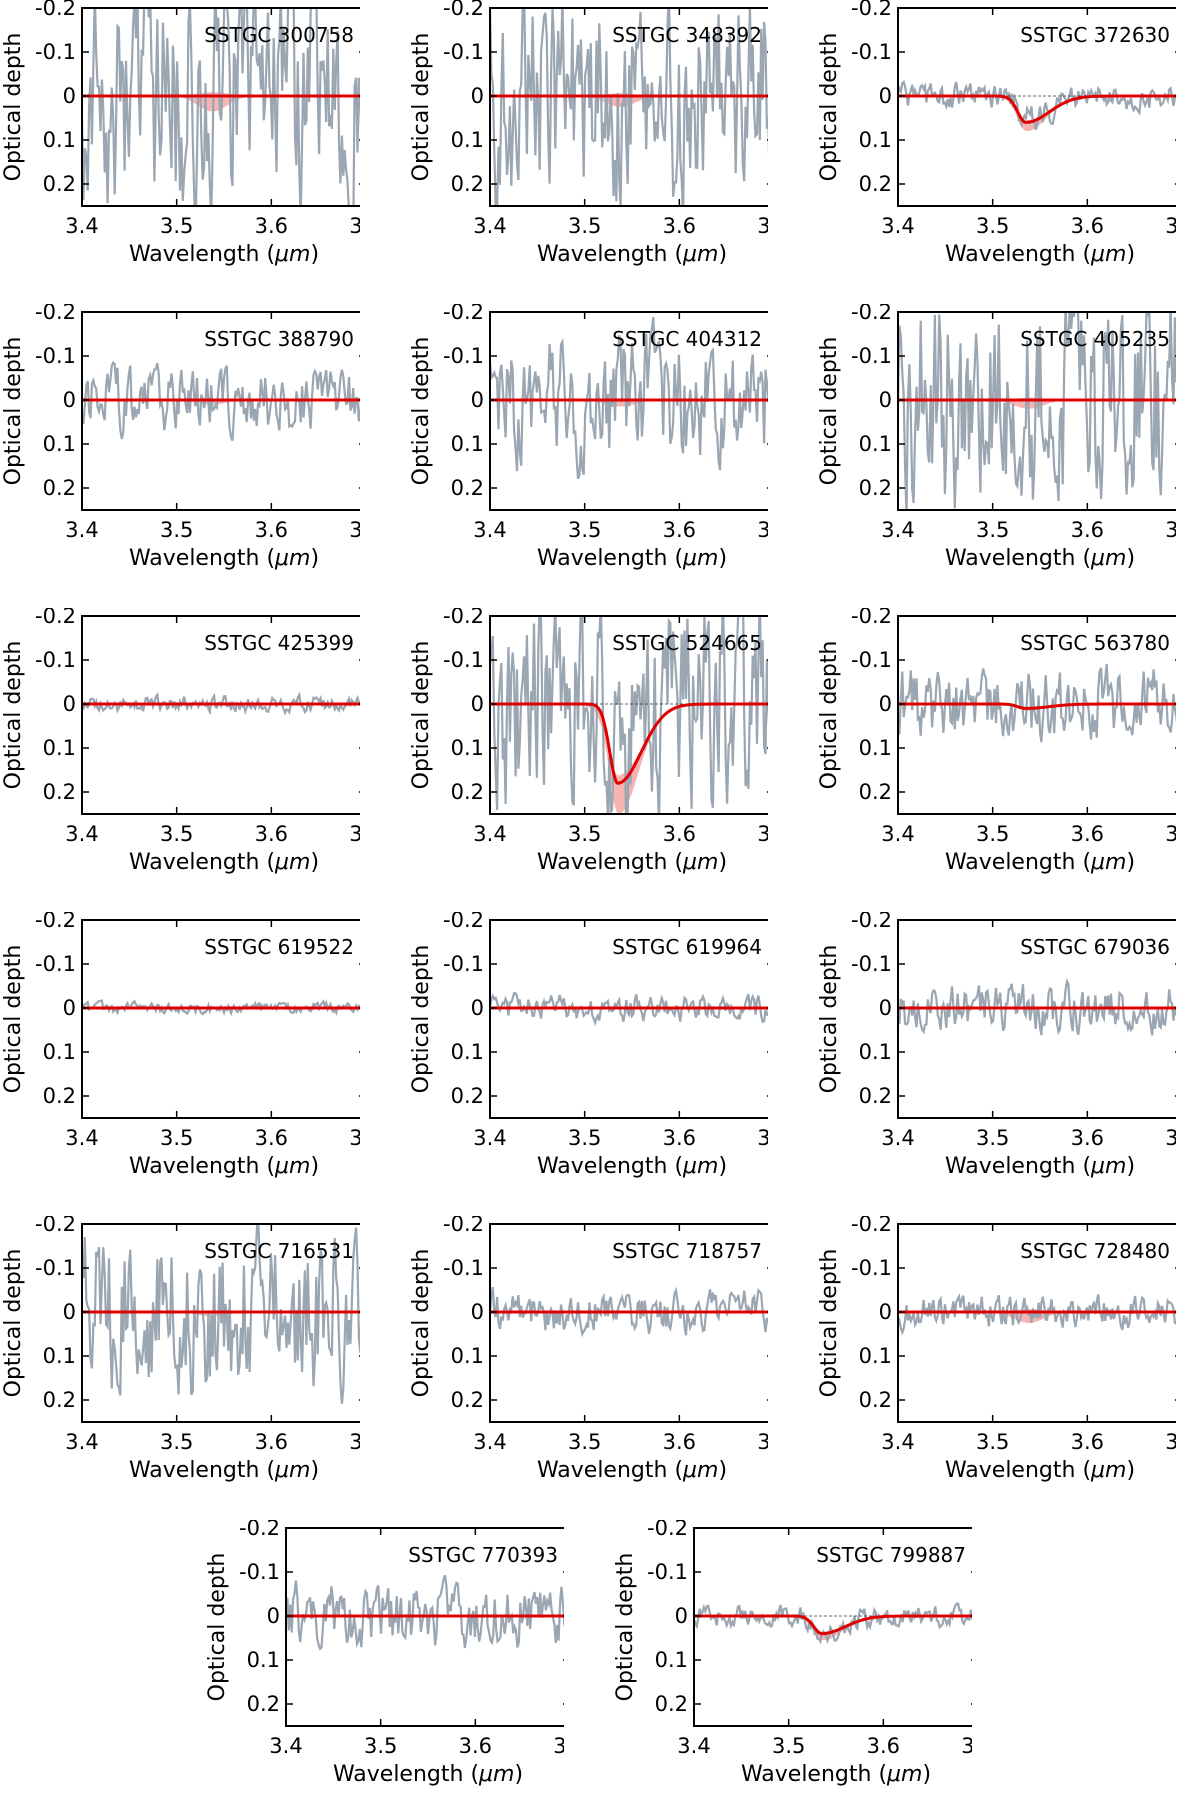 The height and width of the screenshot is (1820, 1200). I want to click on panel-title: SSTGC 524665, so click(687, 643).